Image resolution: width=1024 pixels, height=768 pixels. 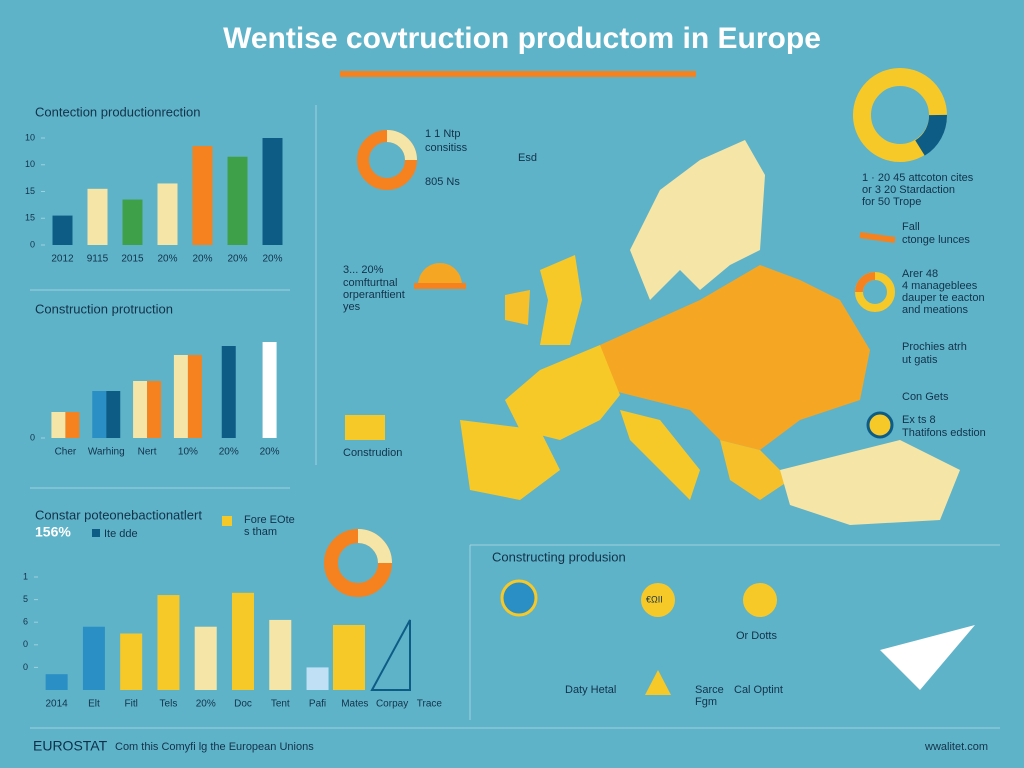 What do you see at coordinates (911, 227) in the screenshot?
I see `note: Fall` at bounding box center [911, 227].